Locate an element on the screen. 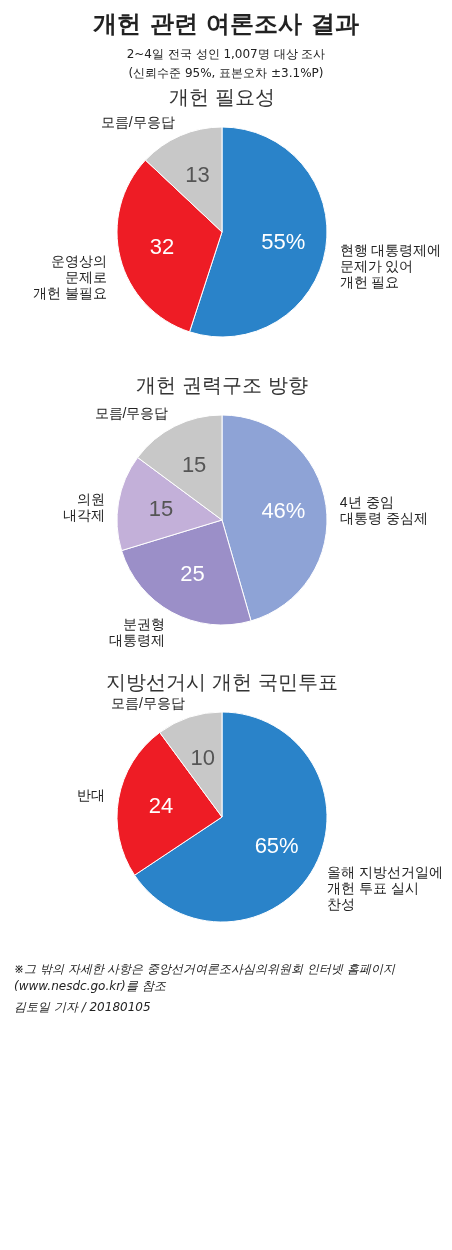  data-label: 55% is located at coordinates (283, 241).